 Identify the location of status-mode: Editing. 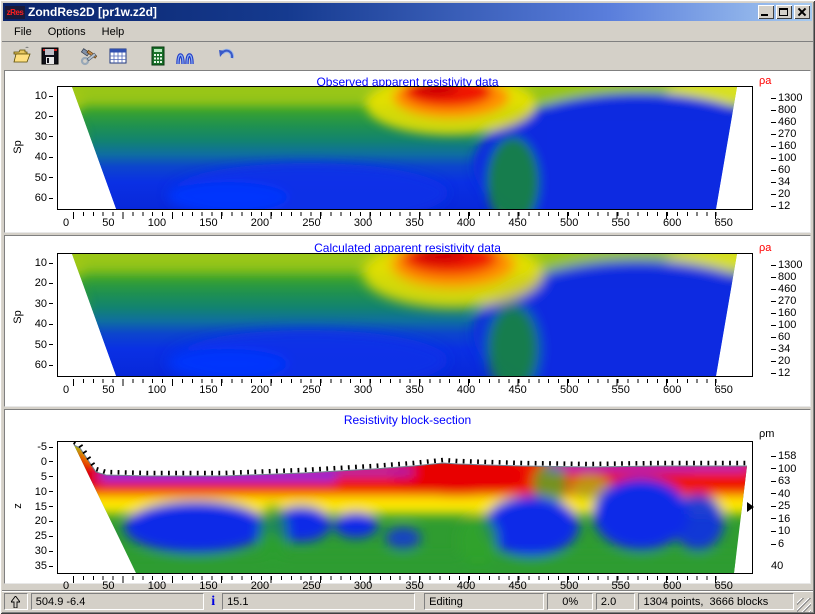
(484, 601).